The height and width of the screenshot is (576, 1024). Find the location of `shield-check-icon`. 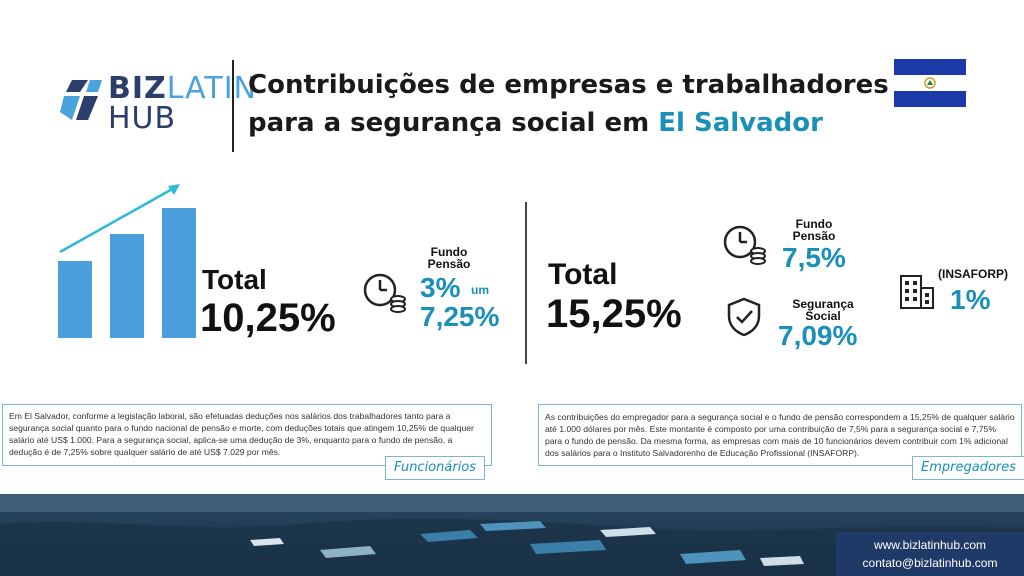

shield-check-icon is located at coordinates (744, 317).